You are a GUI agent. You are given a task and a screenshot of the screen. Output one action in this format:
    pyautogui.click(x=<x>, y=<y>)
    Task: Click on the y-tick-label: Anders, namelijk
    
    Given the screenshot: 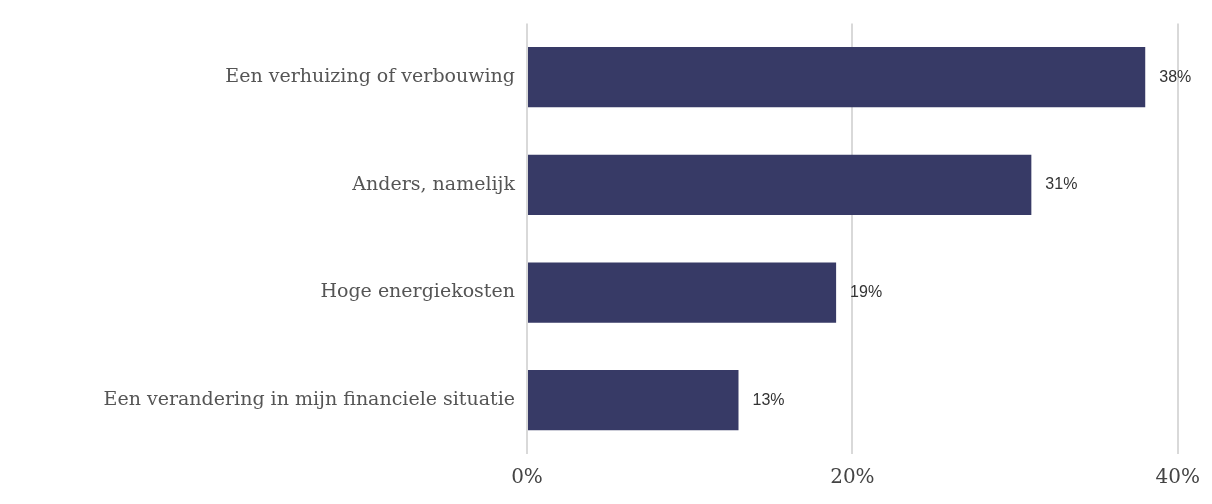 What is the action you would take?
    pyautogui.click(x=433, y=182)
    